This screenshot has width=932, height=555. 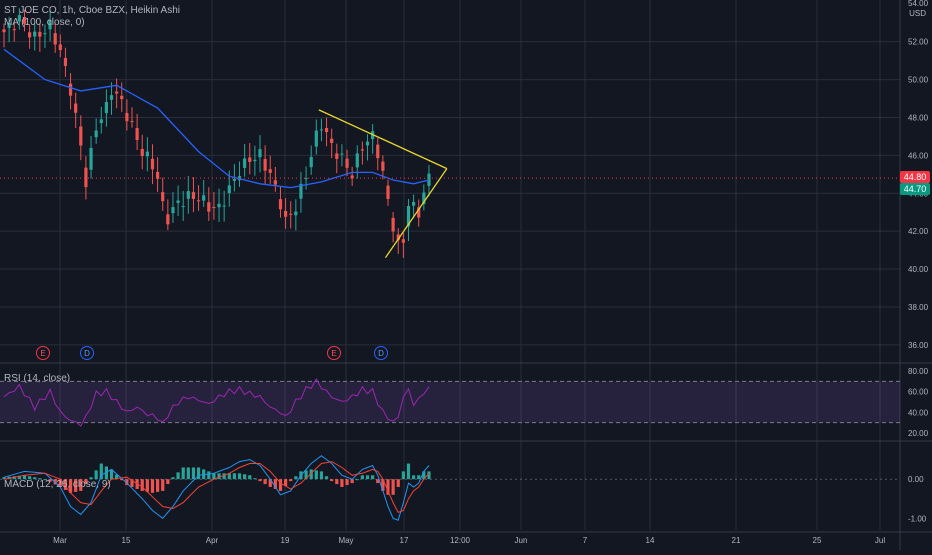 I want to click on macd-legend: MACD (12, 26, close, 9), so click(x=57, y=484).